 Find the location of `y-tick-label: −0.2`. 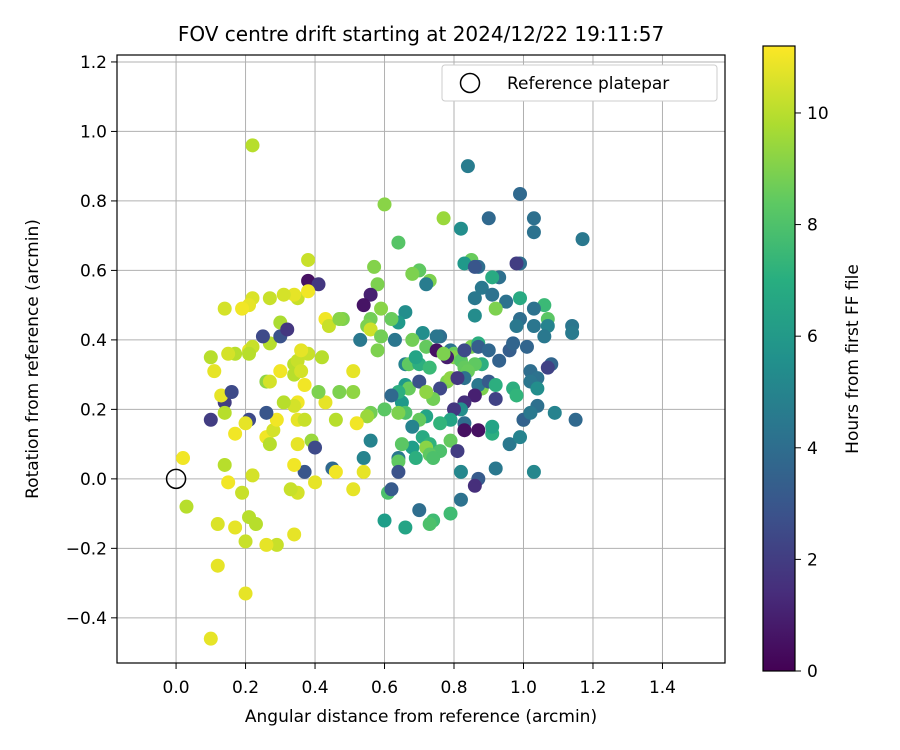

y-tick-label: −0.2 is located at coordinates (86, 549).